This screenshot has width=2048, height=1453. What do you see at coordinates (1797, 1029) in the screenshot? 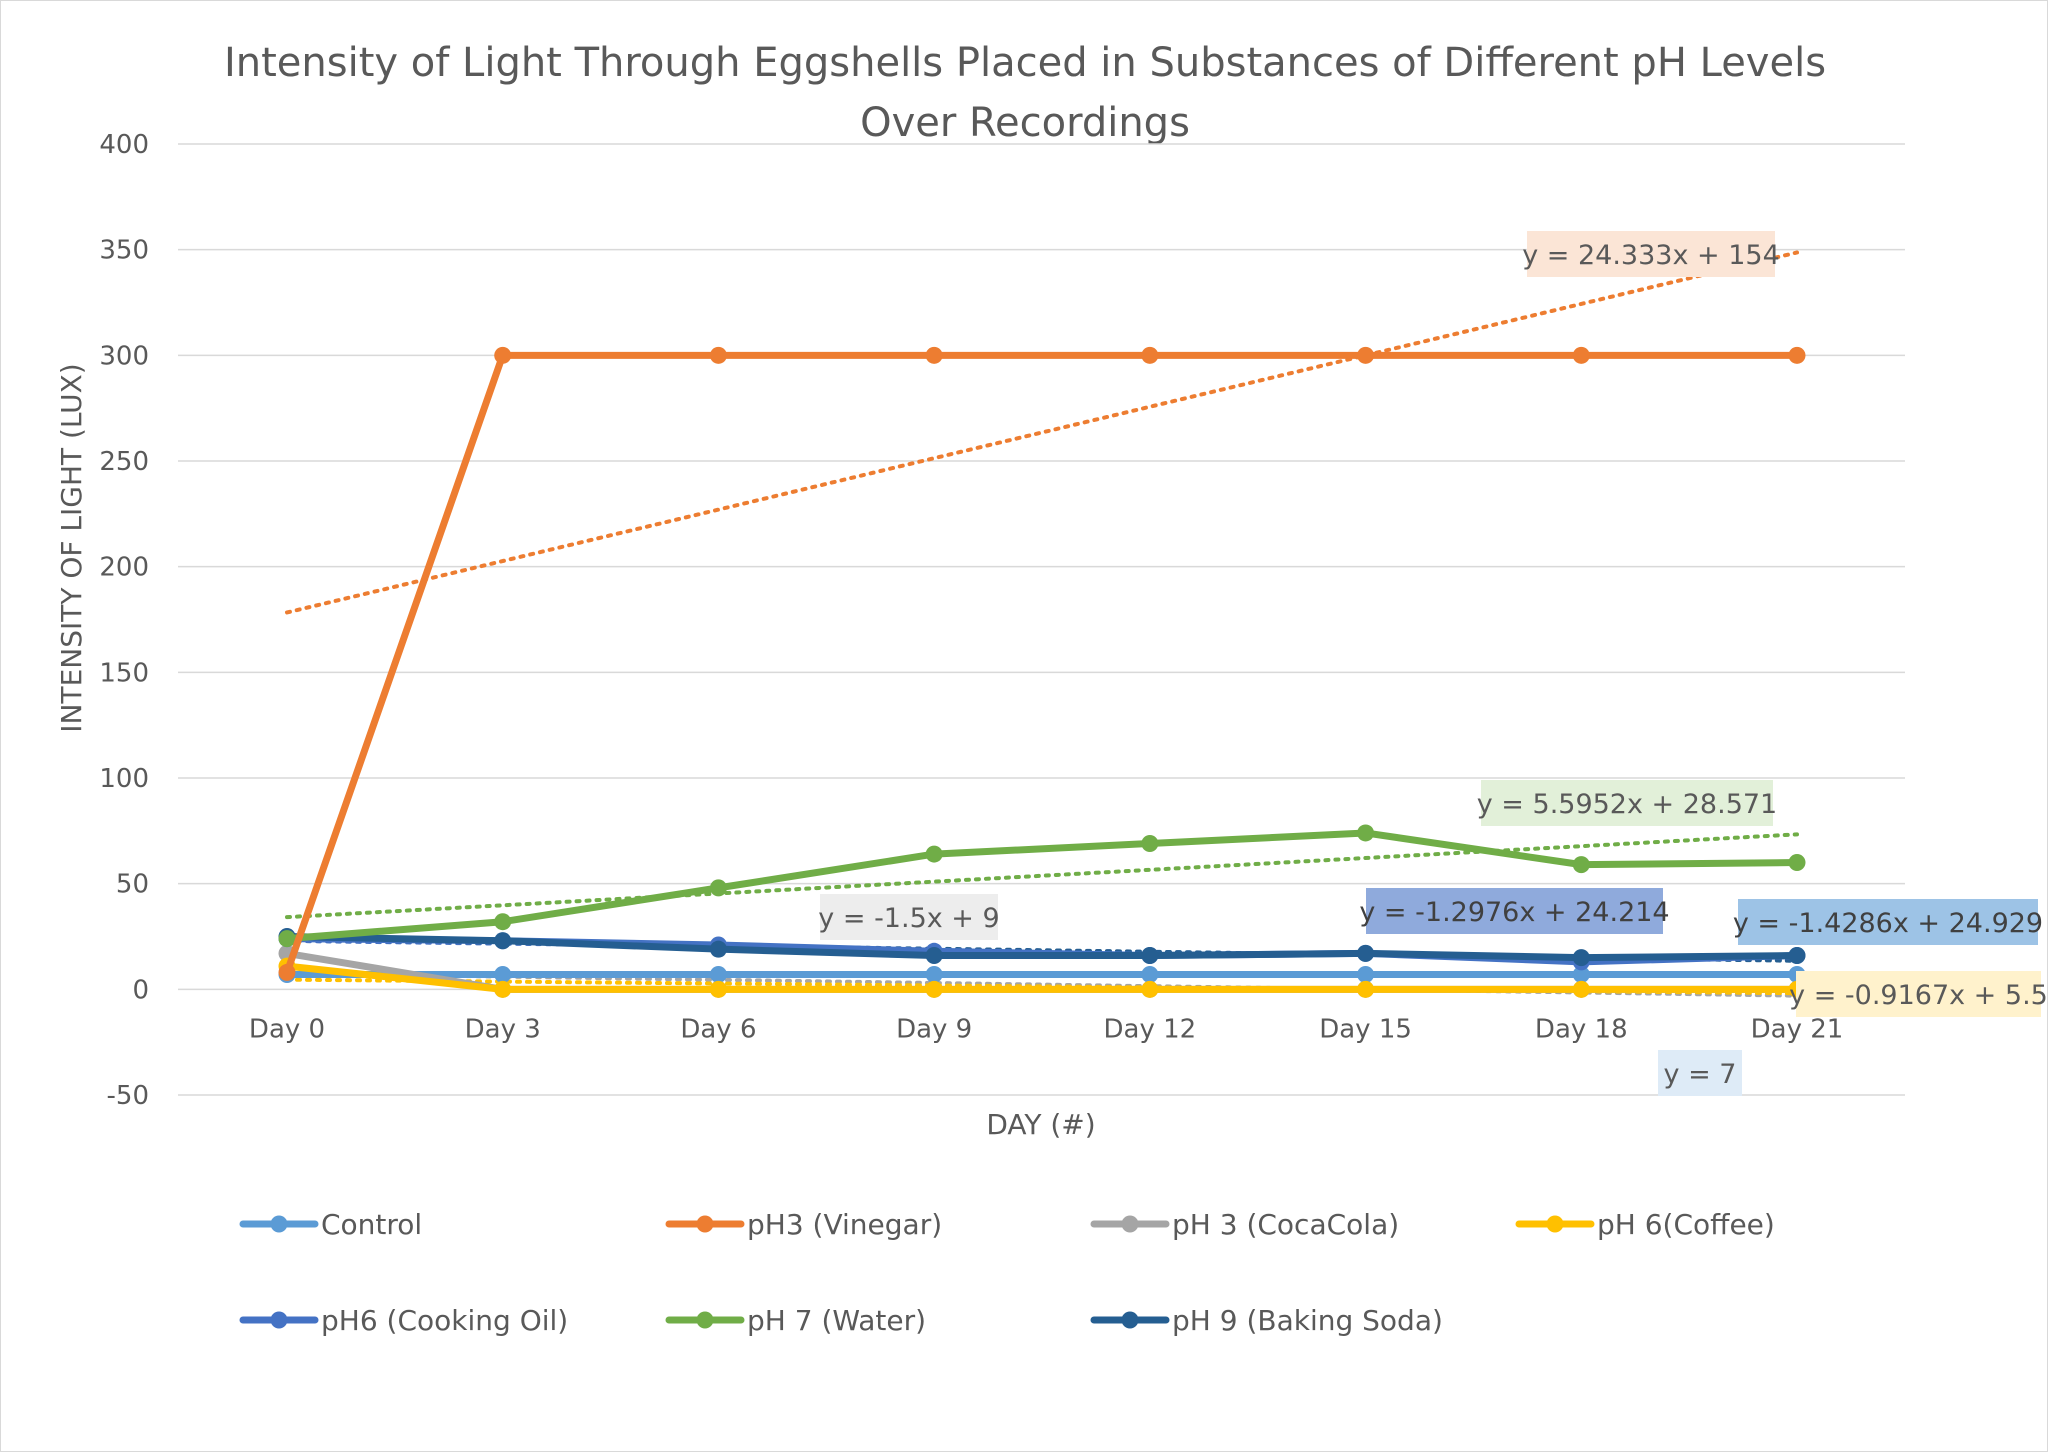
I see `x-tick-label: Day 21` at bounding box center [1797, 1029].